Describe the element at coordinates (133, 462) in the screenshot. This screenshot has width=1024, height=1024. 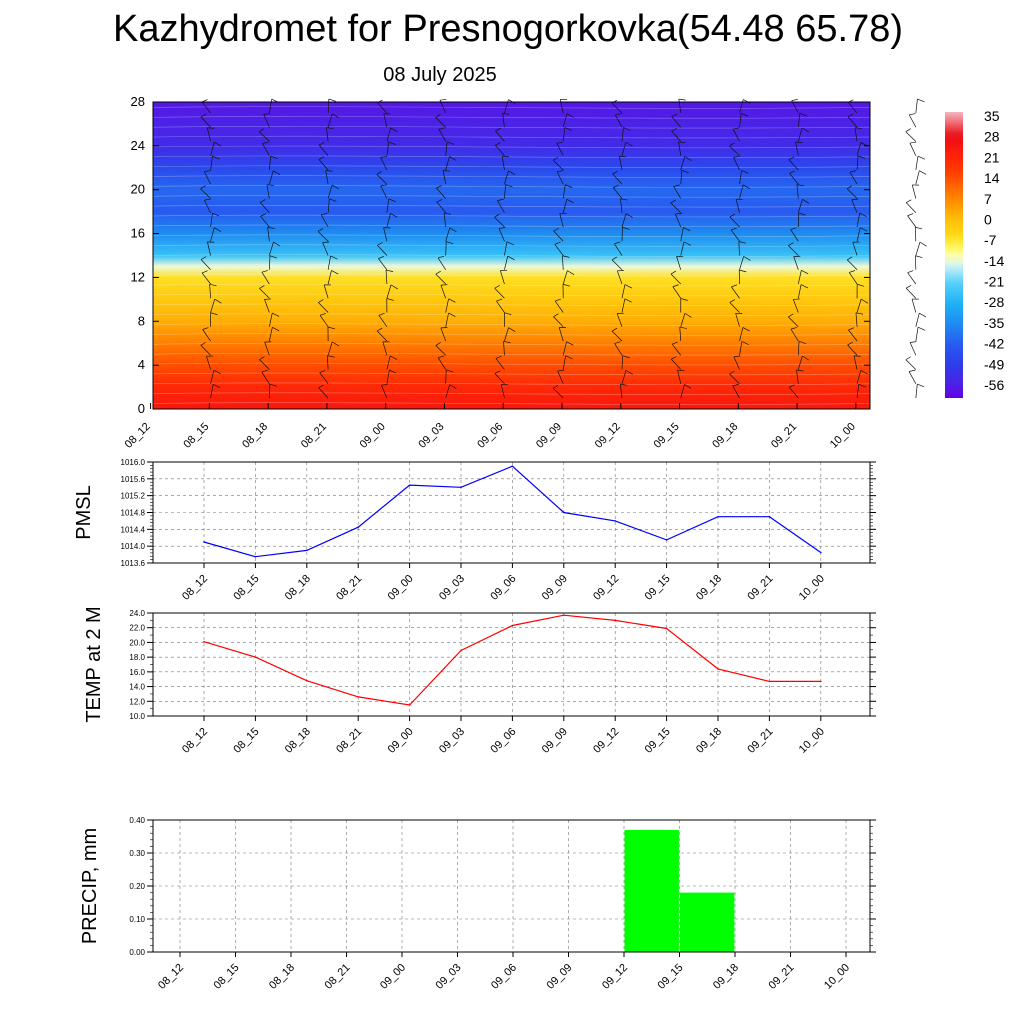
I see `y-tick-label: 1016.0` at that location.